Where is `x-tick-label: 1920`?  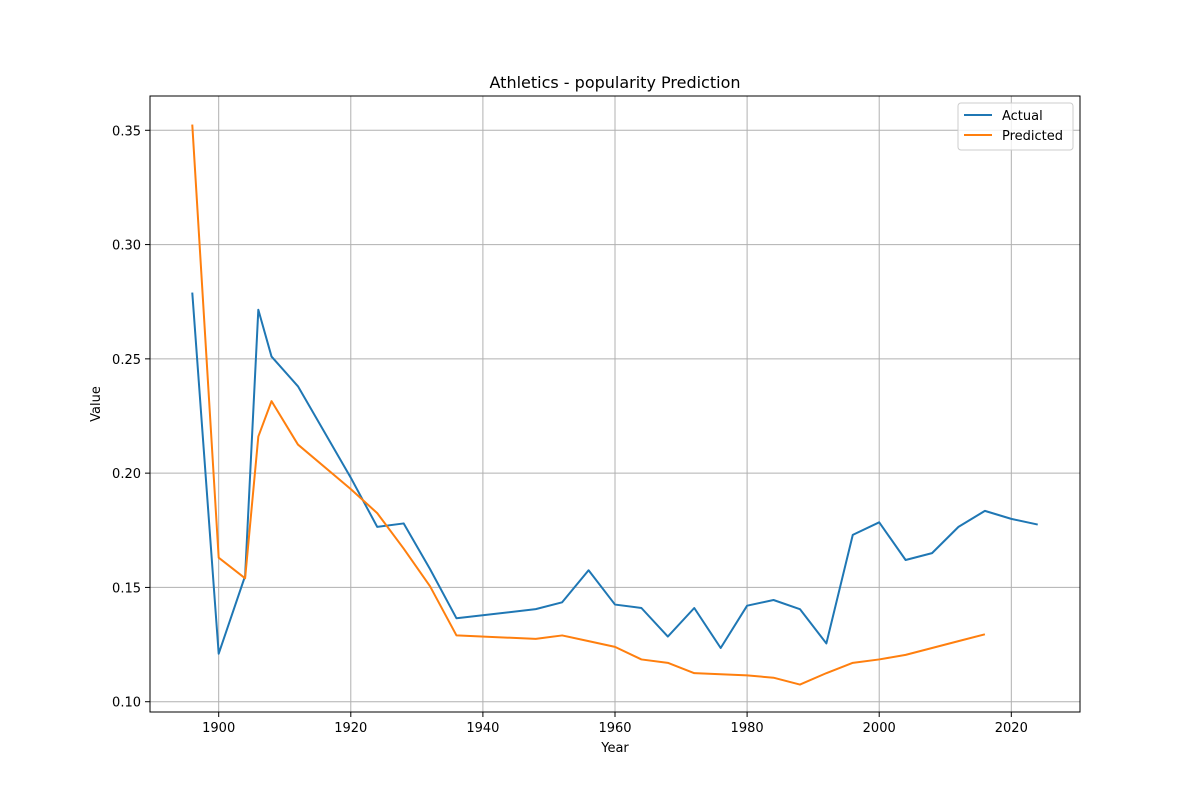
x-tick-label: 1920 is located at coordinates (350, 728).